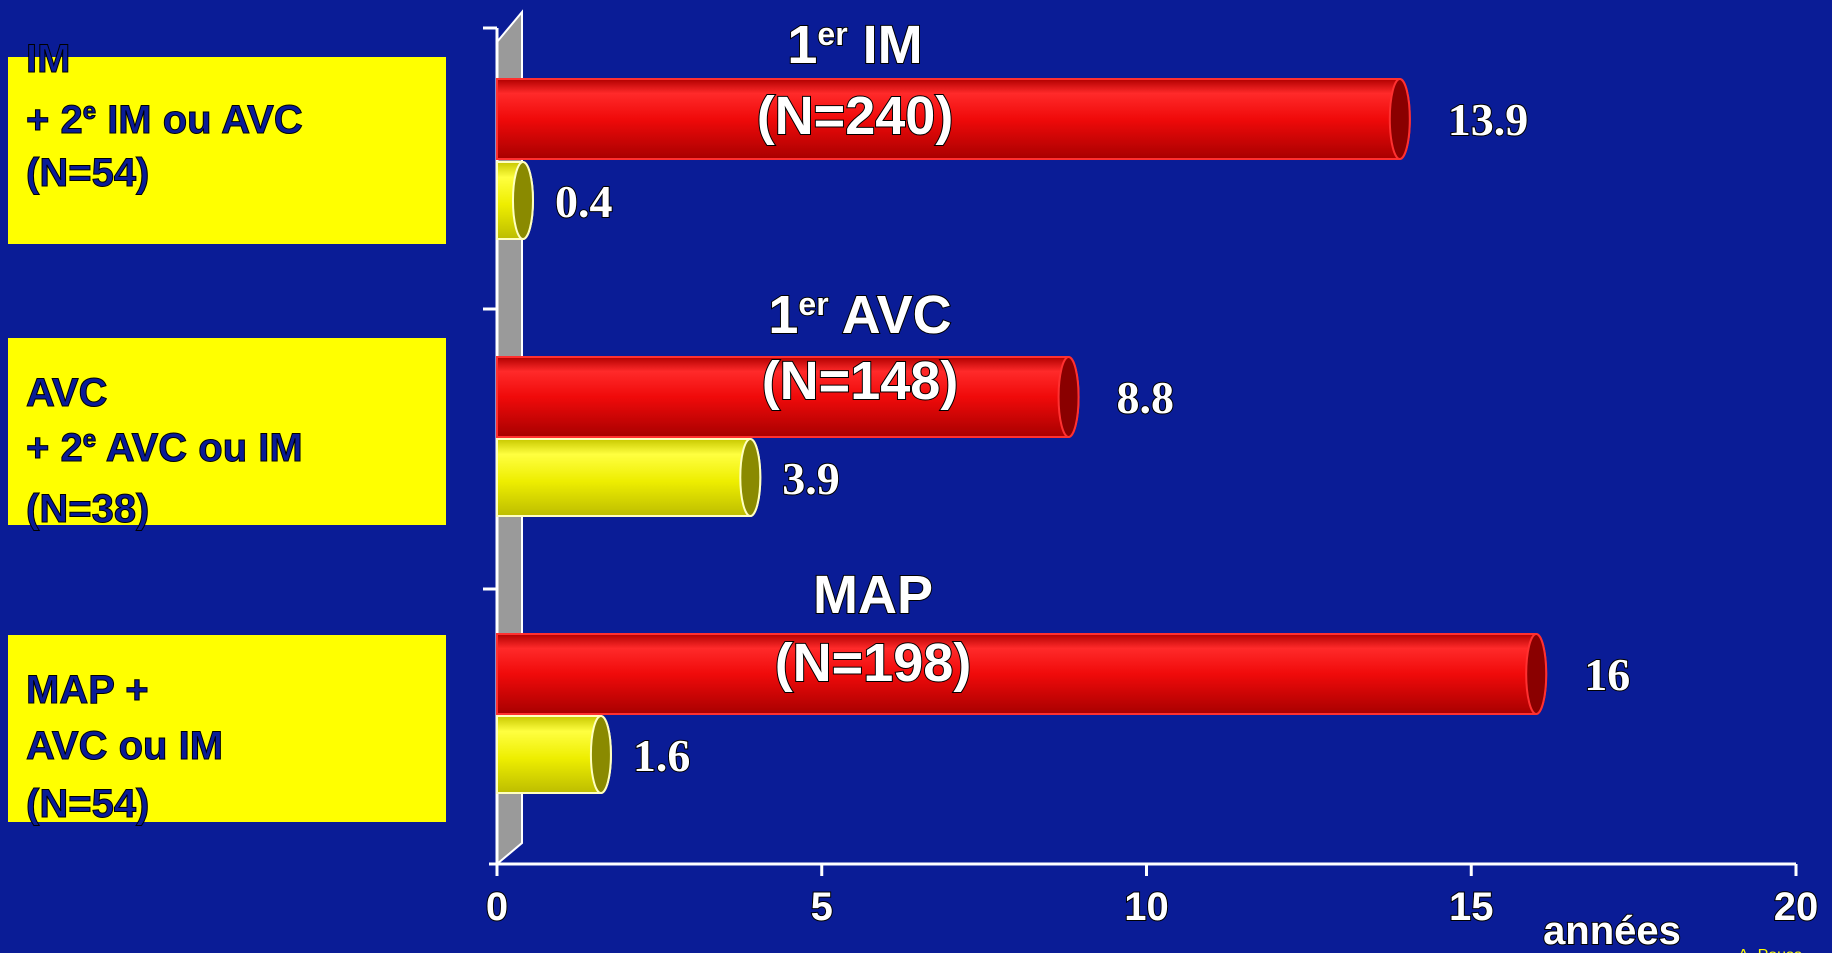 The image size is (1832, 953). What do you see at coordinates (164, 120) in the screenshot?
I see `category-label-0-line-1: + 2e IM ou AVC` at bounding box center [164, 120].